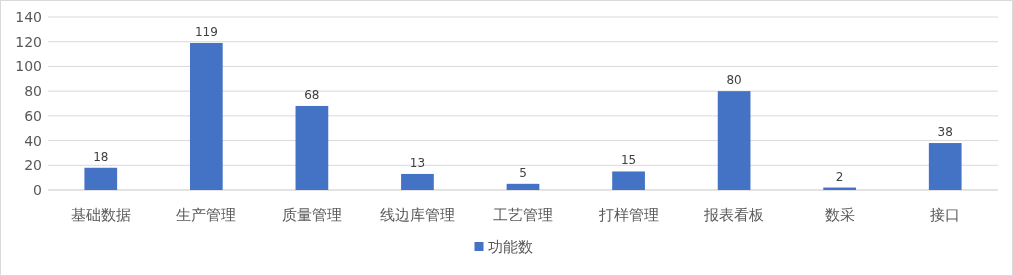  What do you see at coordinates (839, 215) in the screenshot?
I see `xtick: 数采` at bounding box center [839, 215].